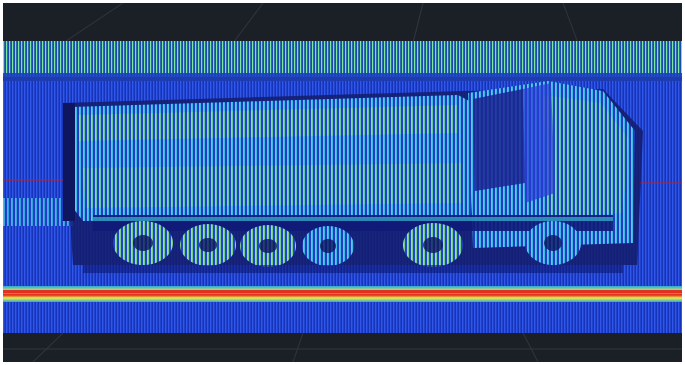 The image size is (685, 365). What do you see at coordinates (499, 140) in the screenshot?
I see `truck-cab-window` at bounding box center [499, 140].